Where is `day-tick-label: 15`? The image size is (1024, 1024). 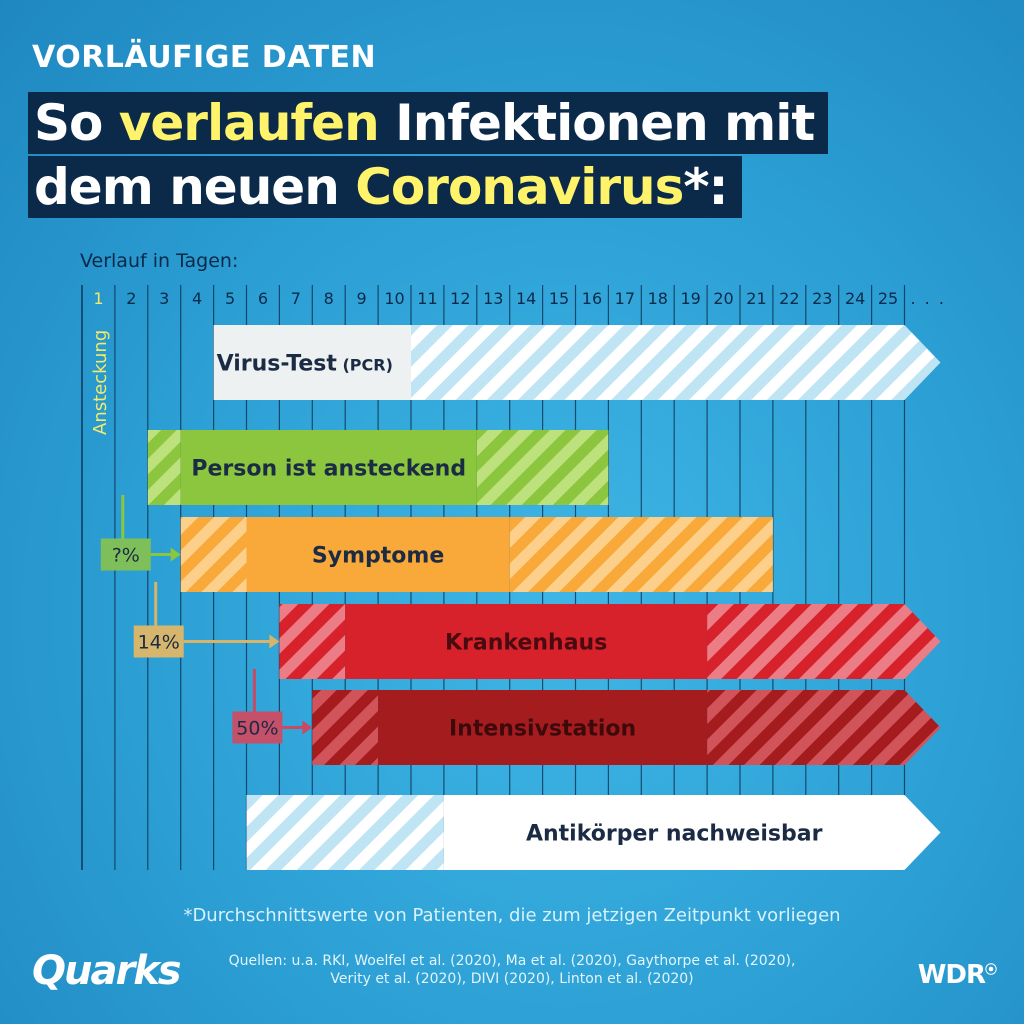 day-tick-label: 15 is located at coordinates (559, 298).